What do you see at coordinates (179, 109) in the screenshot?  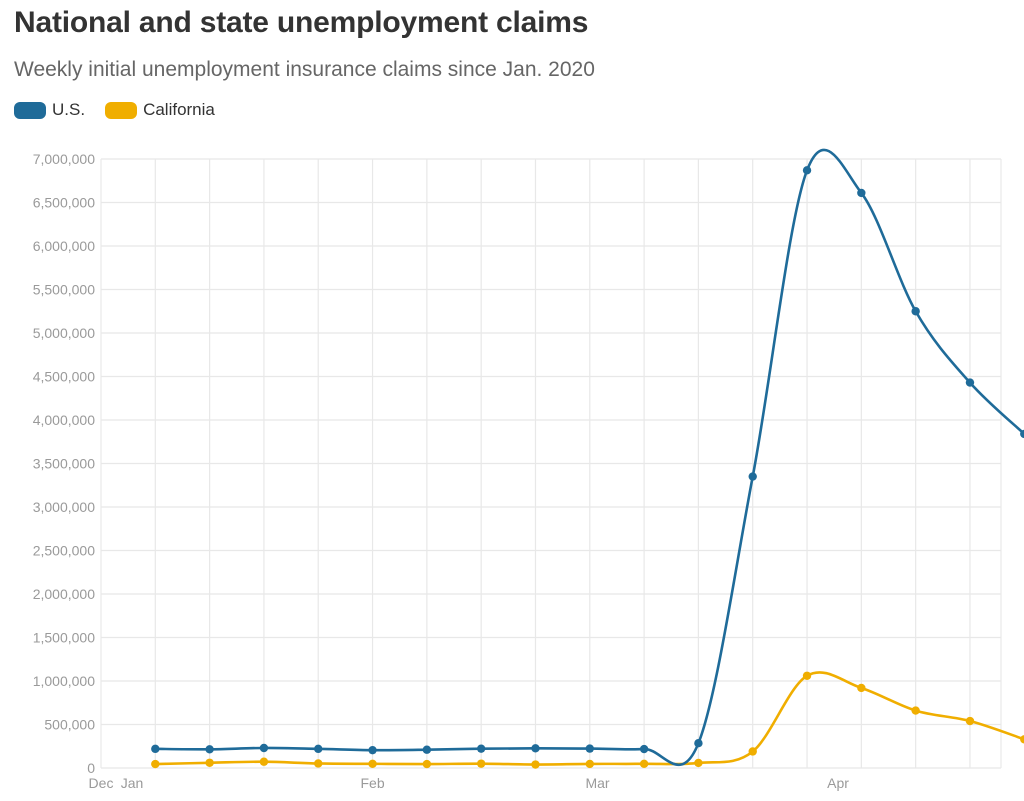 I see `legend-label-california: California` at bounding box center [179, 109].